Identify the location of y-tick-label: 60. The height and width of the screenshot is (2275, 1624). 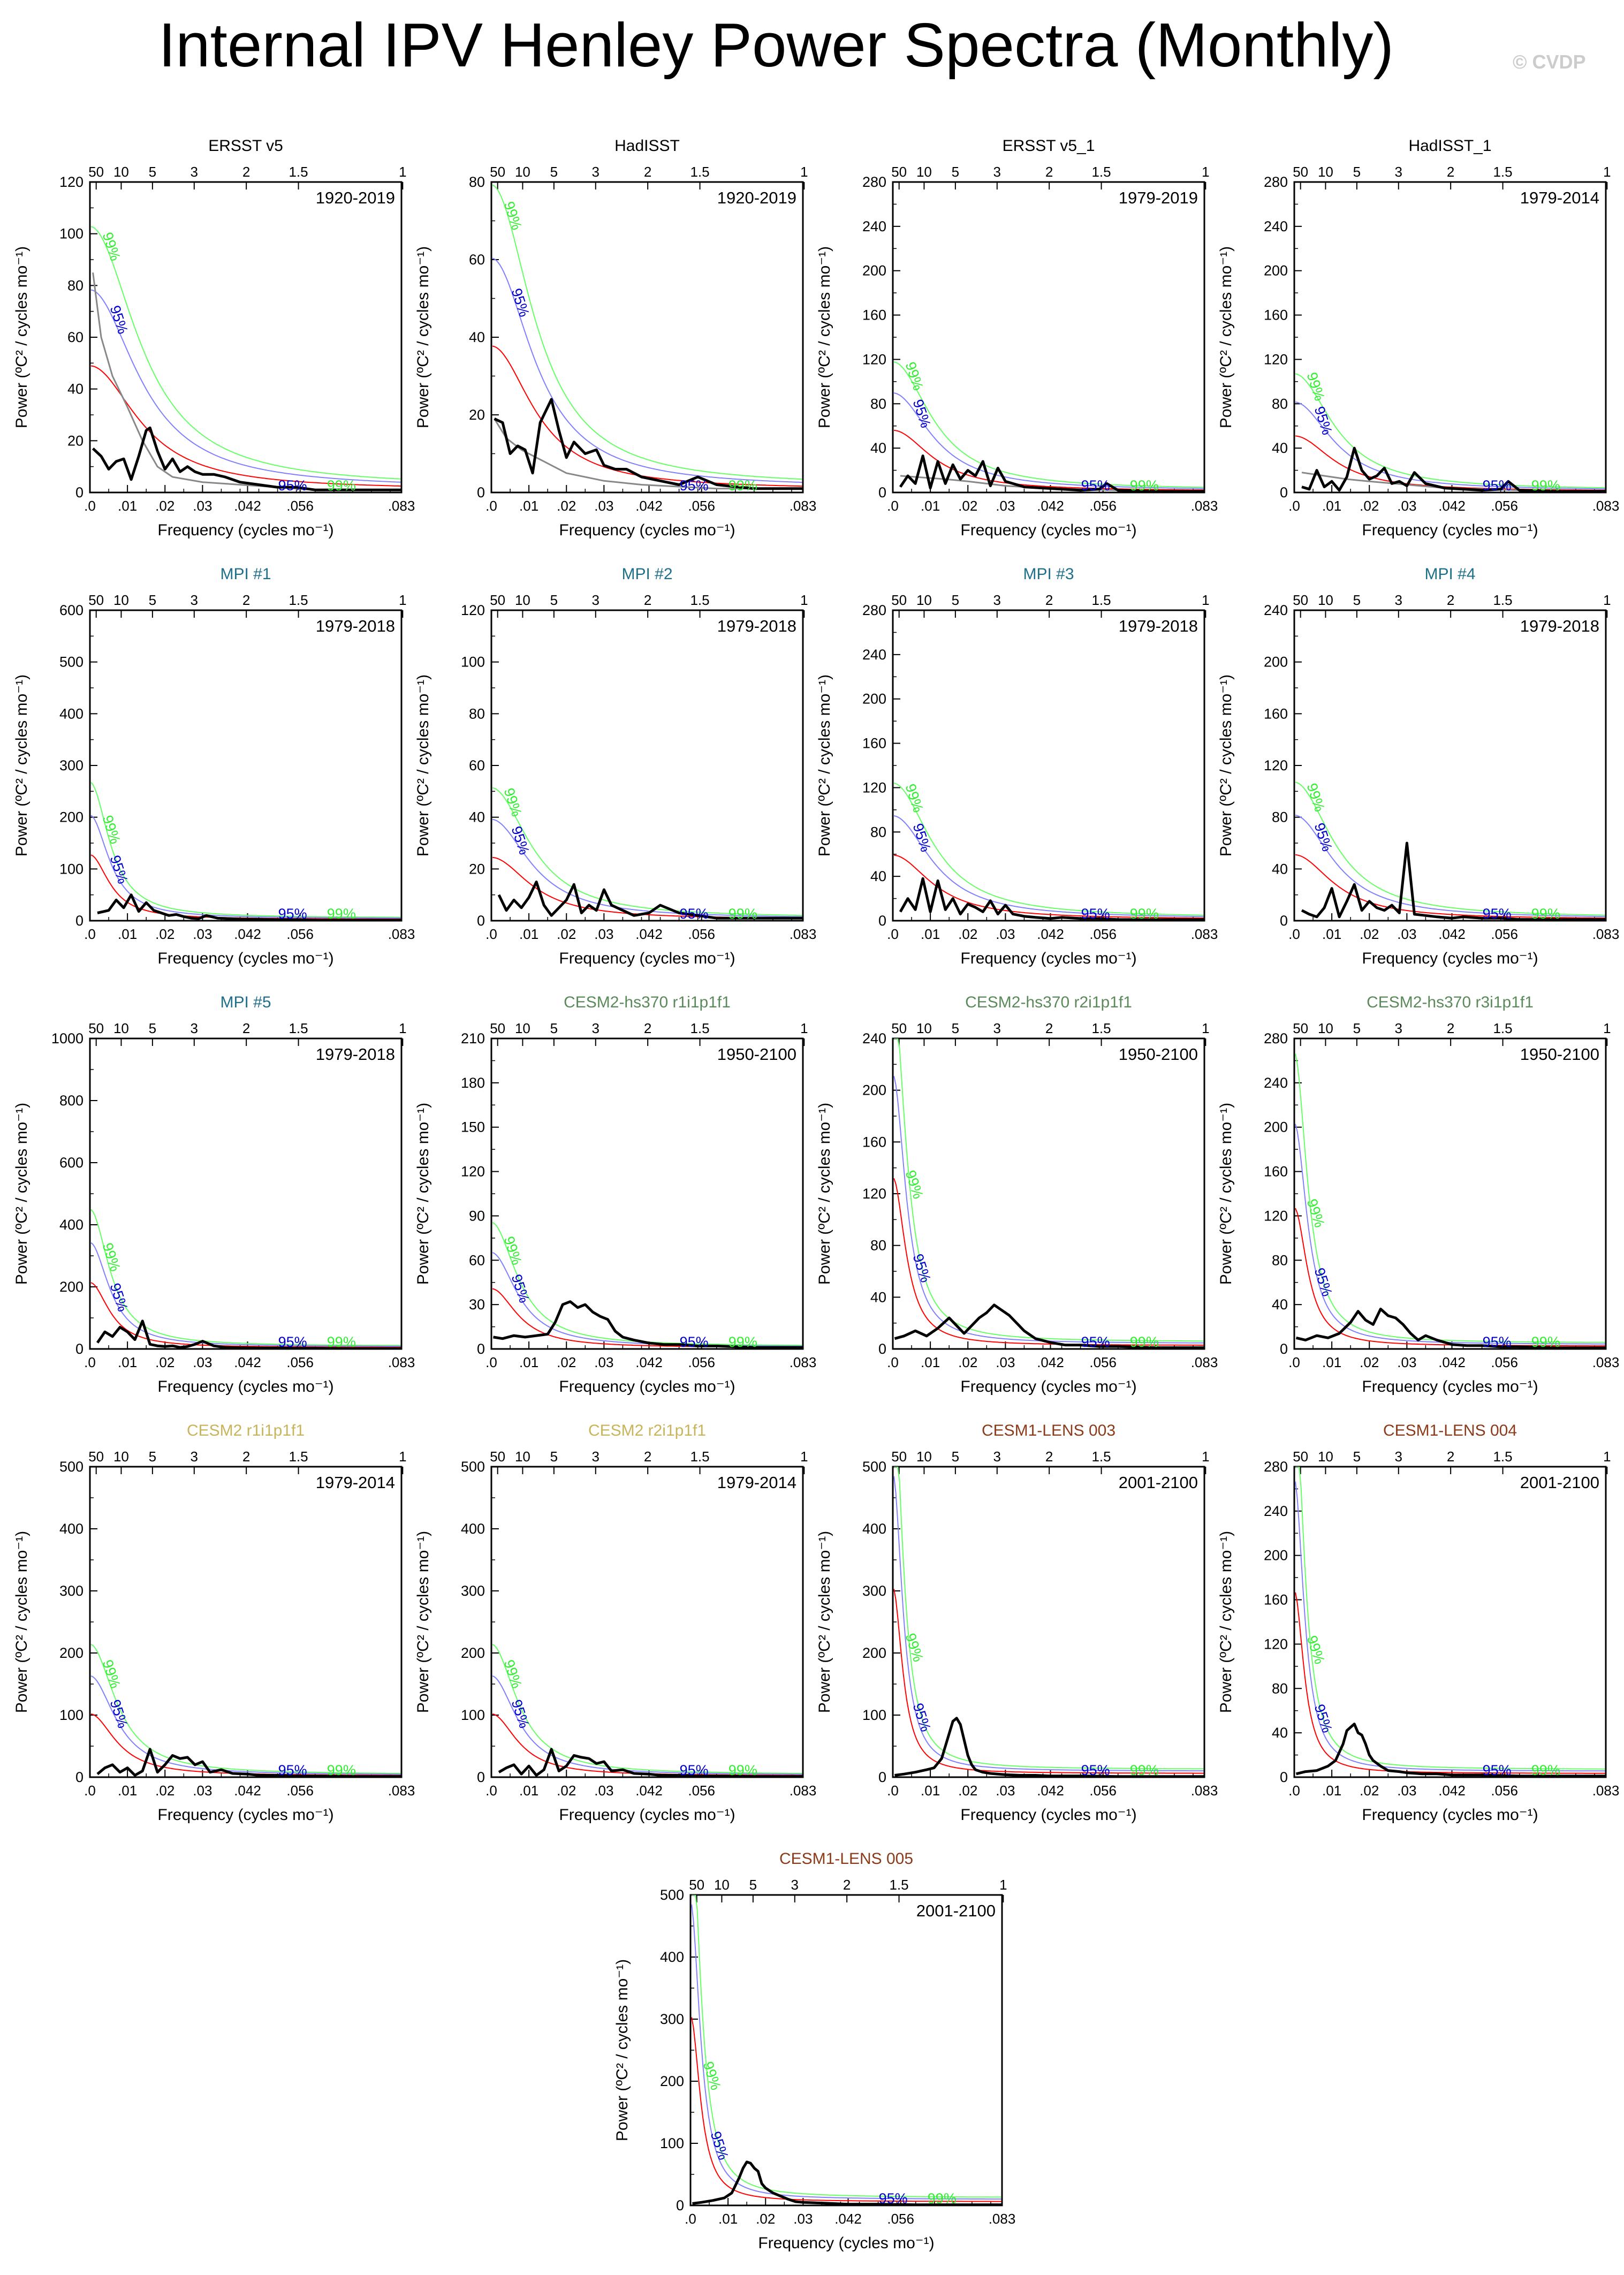
(75, 337).